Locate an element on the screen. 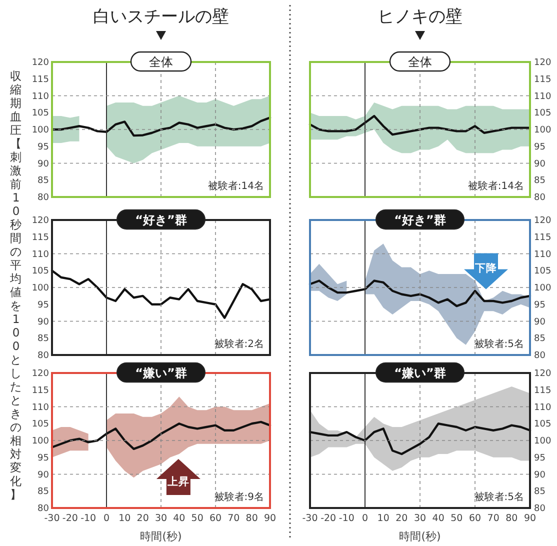  annotation: 被験者:9名 is located at coordinates (239, 497).